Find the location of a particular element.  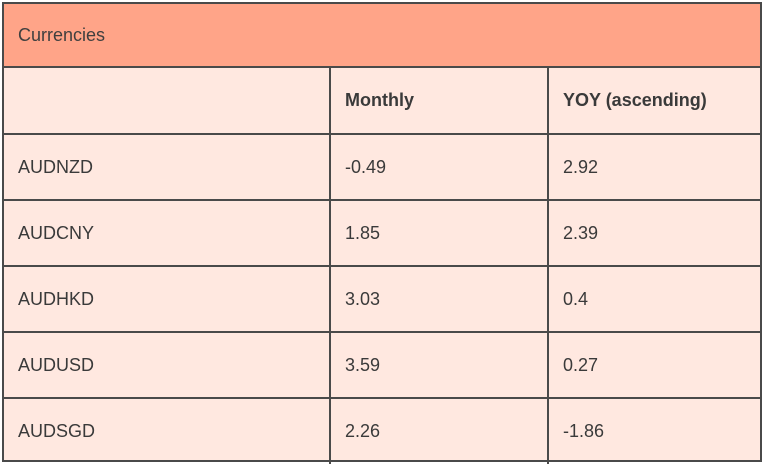

table-row: AUDNZD -0.49 2.92 is located at coordinates (382, 166).